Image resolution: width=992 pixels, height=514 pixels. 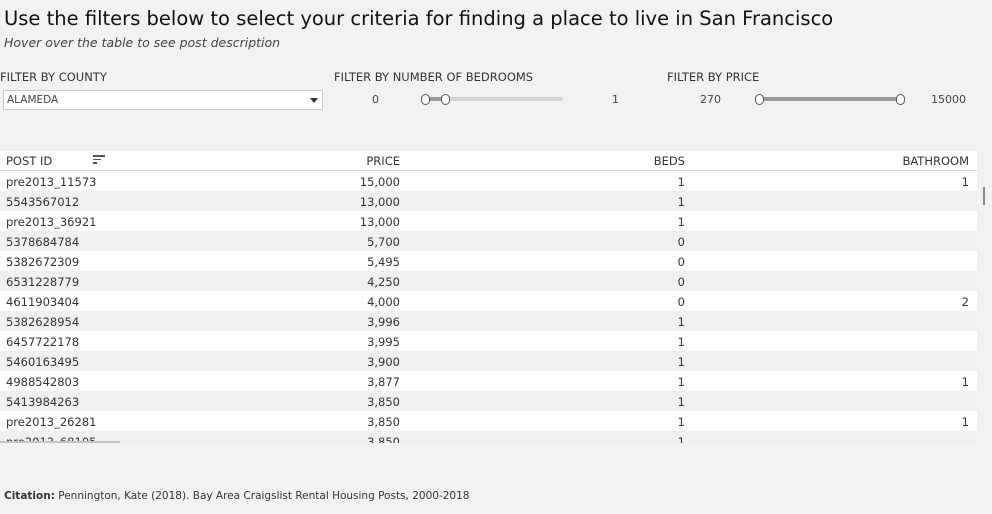 I want to click on cell-price: 3,995, so click(x=383, y=342).